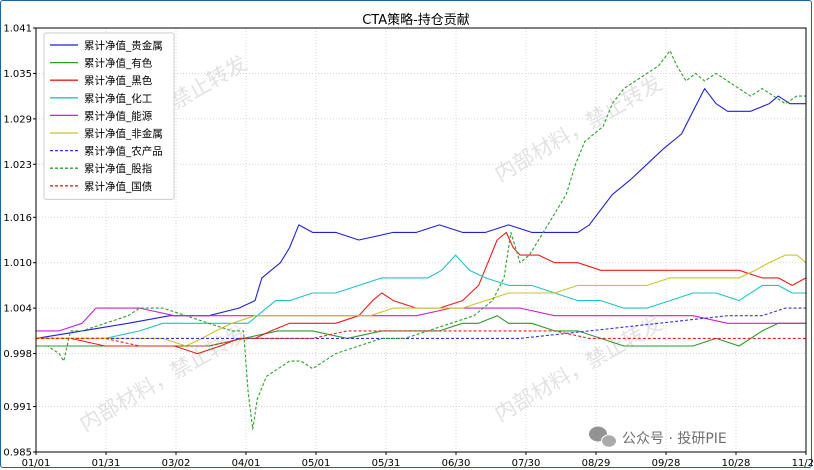 The image size is (814, 470). What do you see at coordinates (17, 407) in the screenshot?
I see `y-tick-label: 0.991` at bounding box center [17, 407].